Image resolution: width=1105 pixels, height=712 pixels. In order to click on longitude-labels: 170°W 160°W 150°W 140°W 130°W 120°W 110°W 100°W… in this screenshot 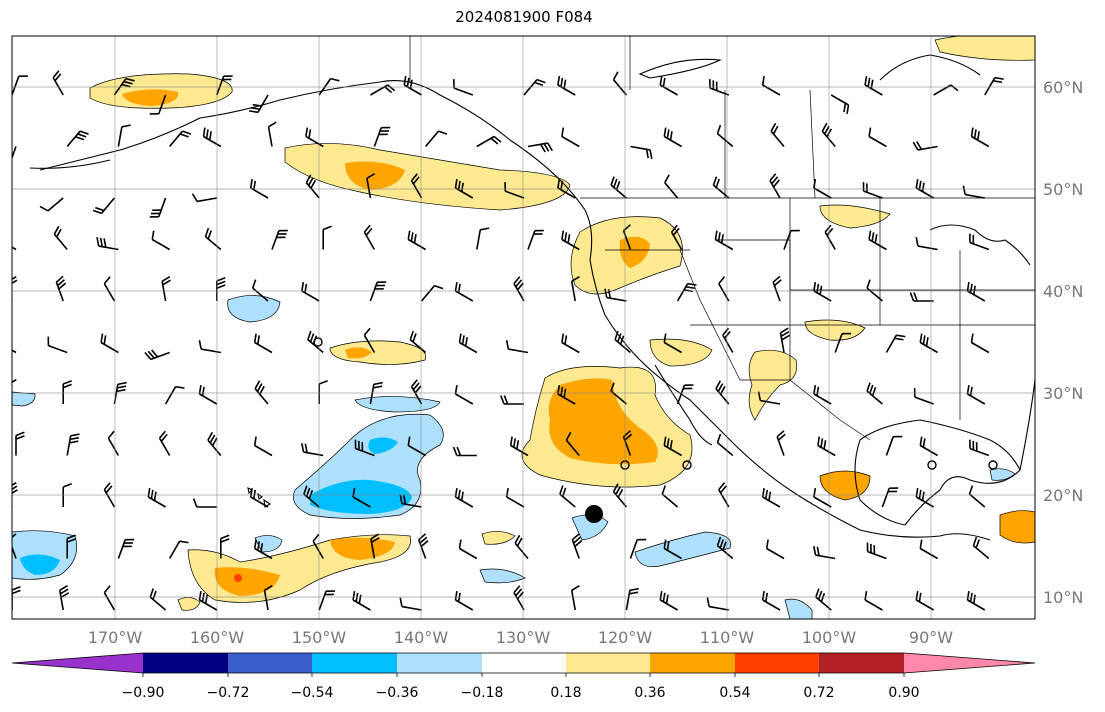, I will do `click(520, 637)`.